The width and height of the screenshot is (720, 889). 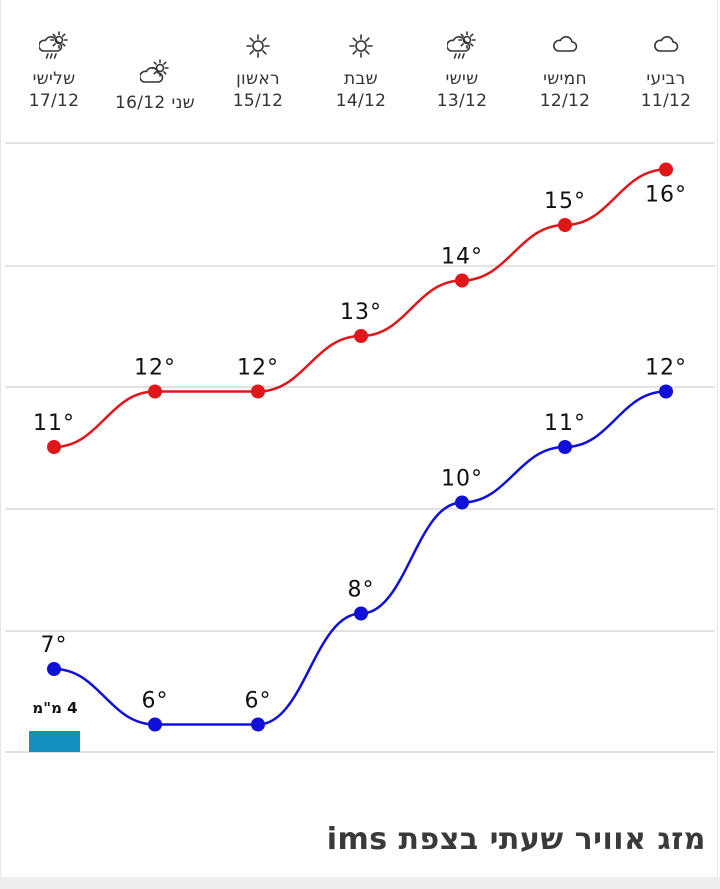 What do you see at coordinates (516, 839) in the screenshot?
I see `footer-title: מזג אוויר שעתי בצפת ims` at bounding box center [516, 839].